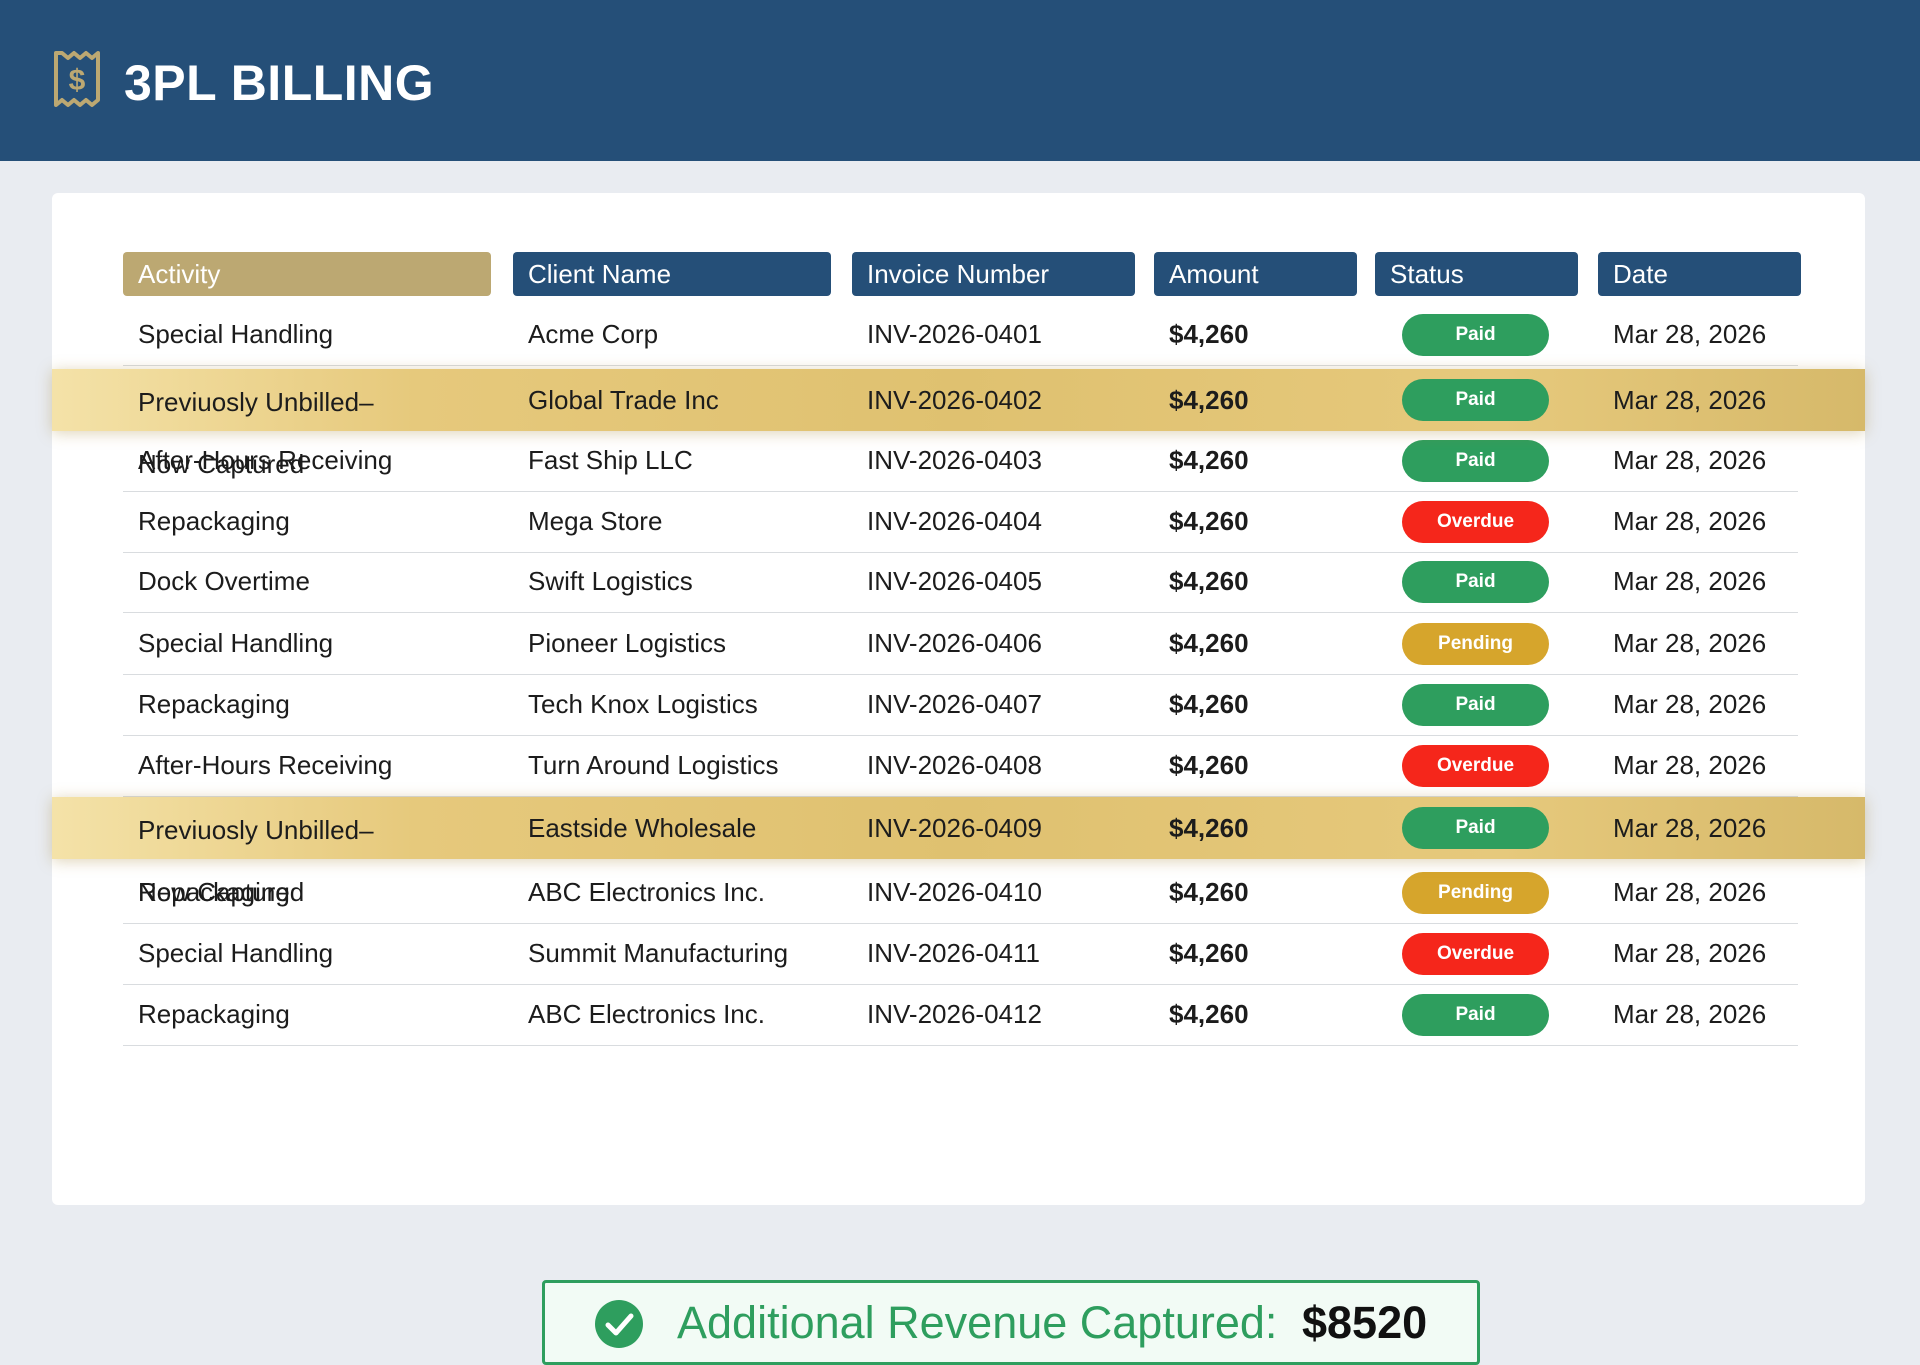 This screenshot has width=1920, height=1365. What do you see at coordinates (954, 581) in the screenshot?
I see `cell-invoice: INV-2026-0405` at bounding box center [954, 581].